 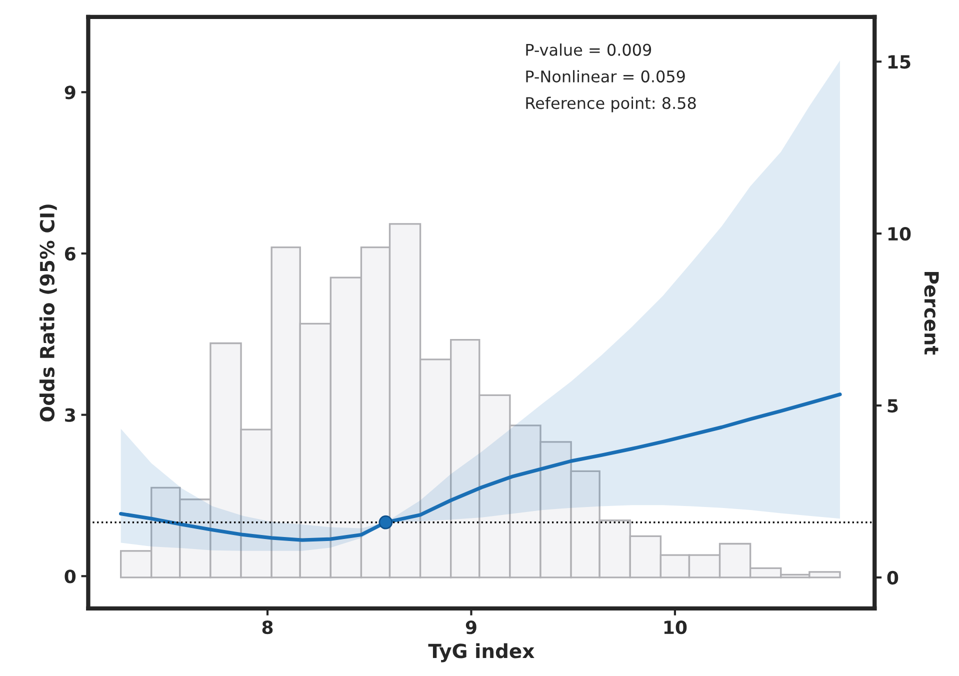 I want to click on x-tick-label: 9, so click(x=471, y=627).